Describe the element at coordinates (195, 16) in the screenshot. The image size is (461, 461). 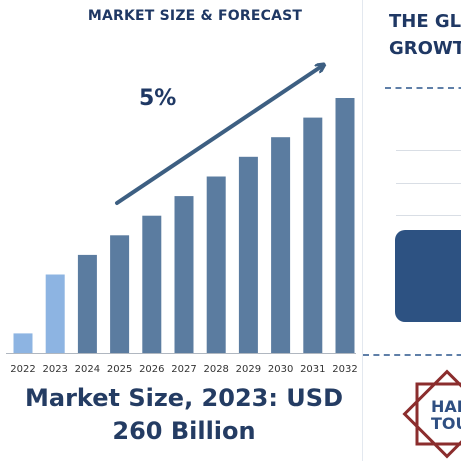
I see `chart-title: MARKET SIZE & FORECAST` at that location.